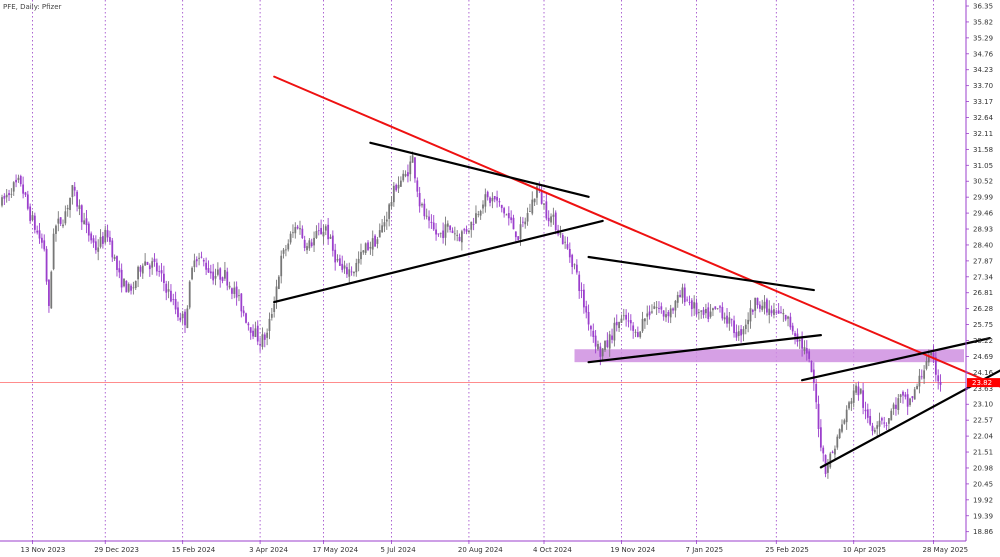 The height and width of the screenshot is (557, 1000). I want to click on y-tick-label: 23.63, so click(983, 389).